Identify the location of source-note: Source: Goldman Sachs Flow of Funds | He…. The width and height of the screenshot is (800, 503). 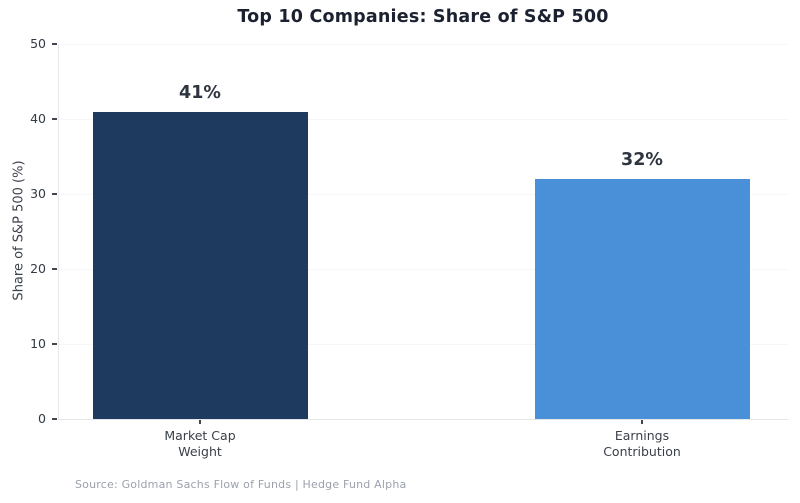
(241, 484).